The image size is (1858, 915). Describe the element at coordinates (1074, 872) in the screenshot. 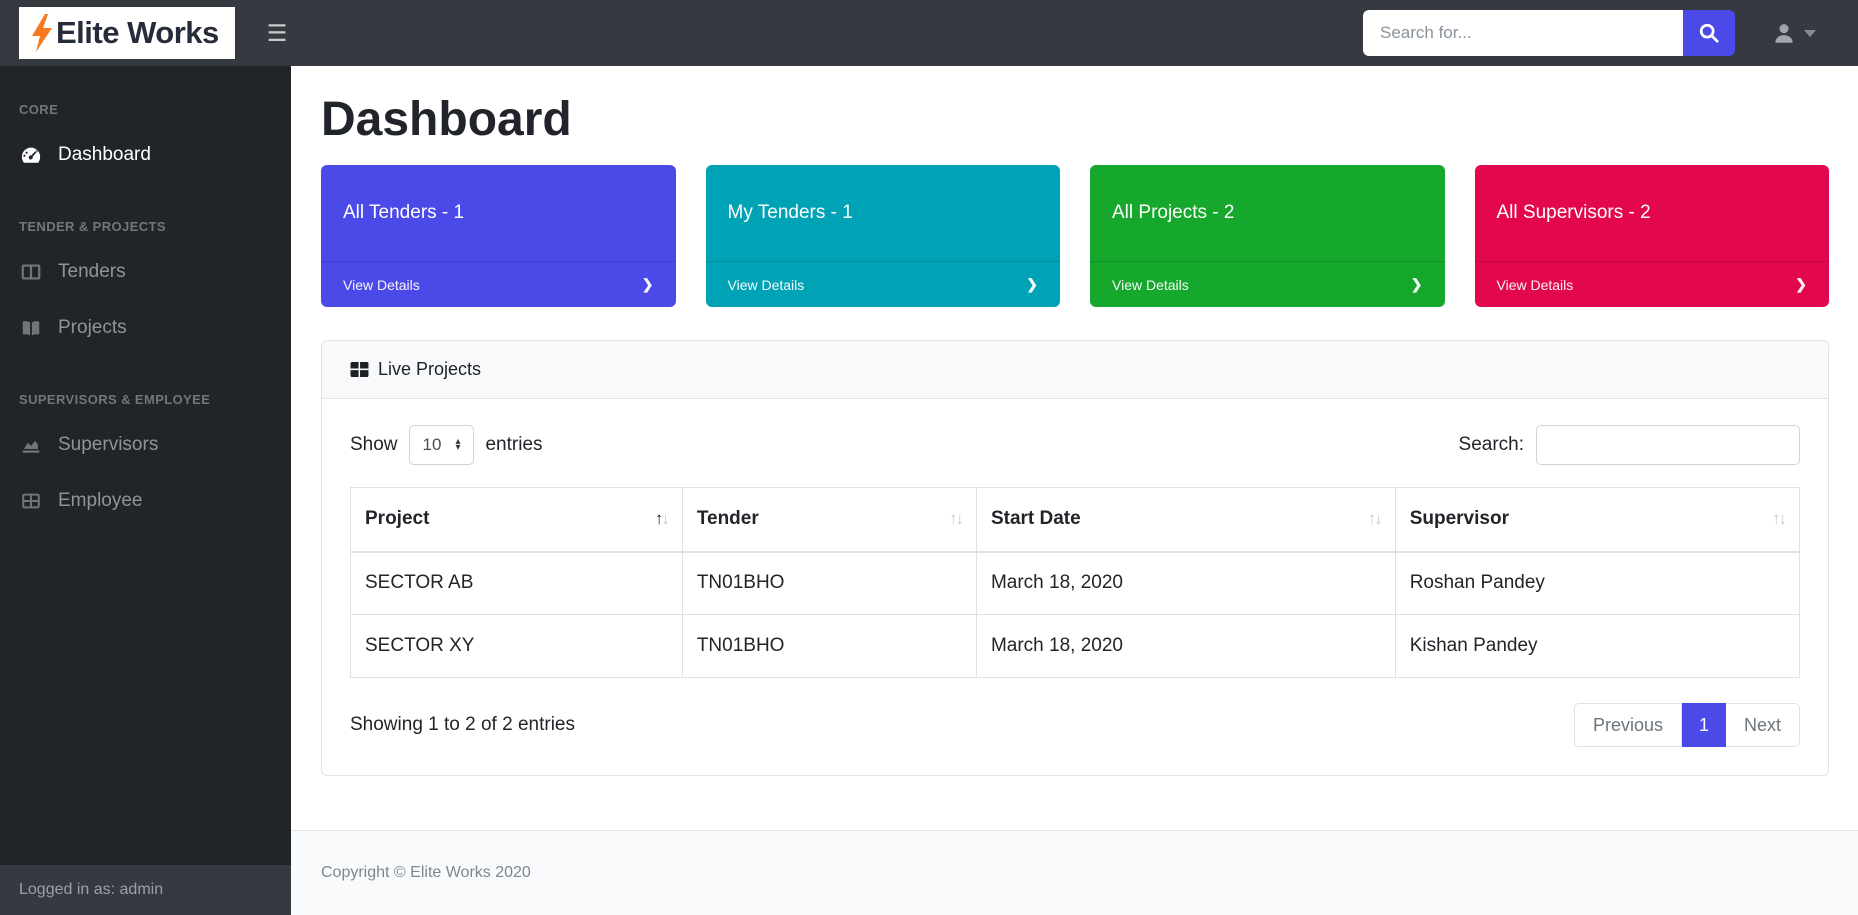

I see `app-footer: Copyright © Elite Works 2020` at that location.